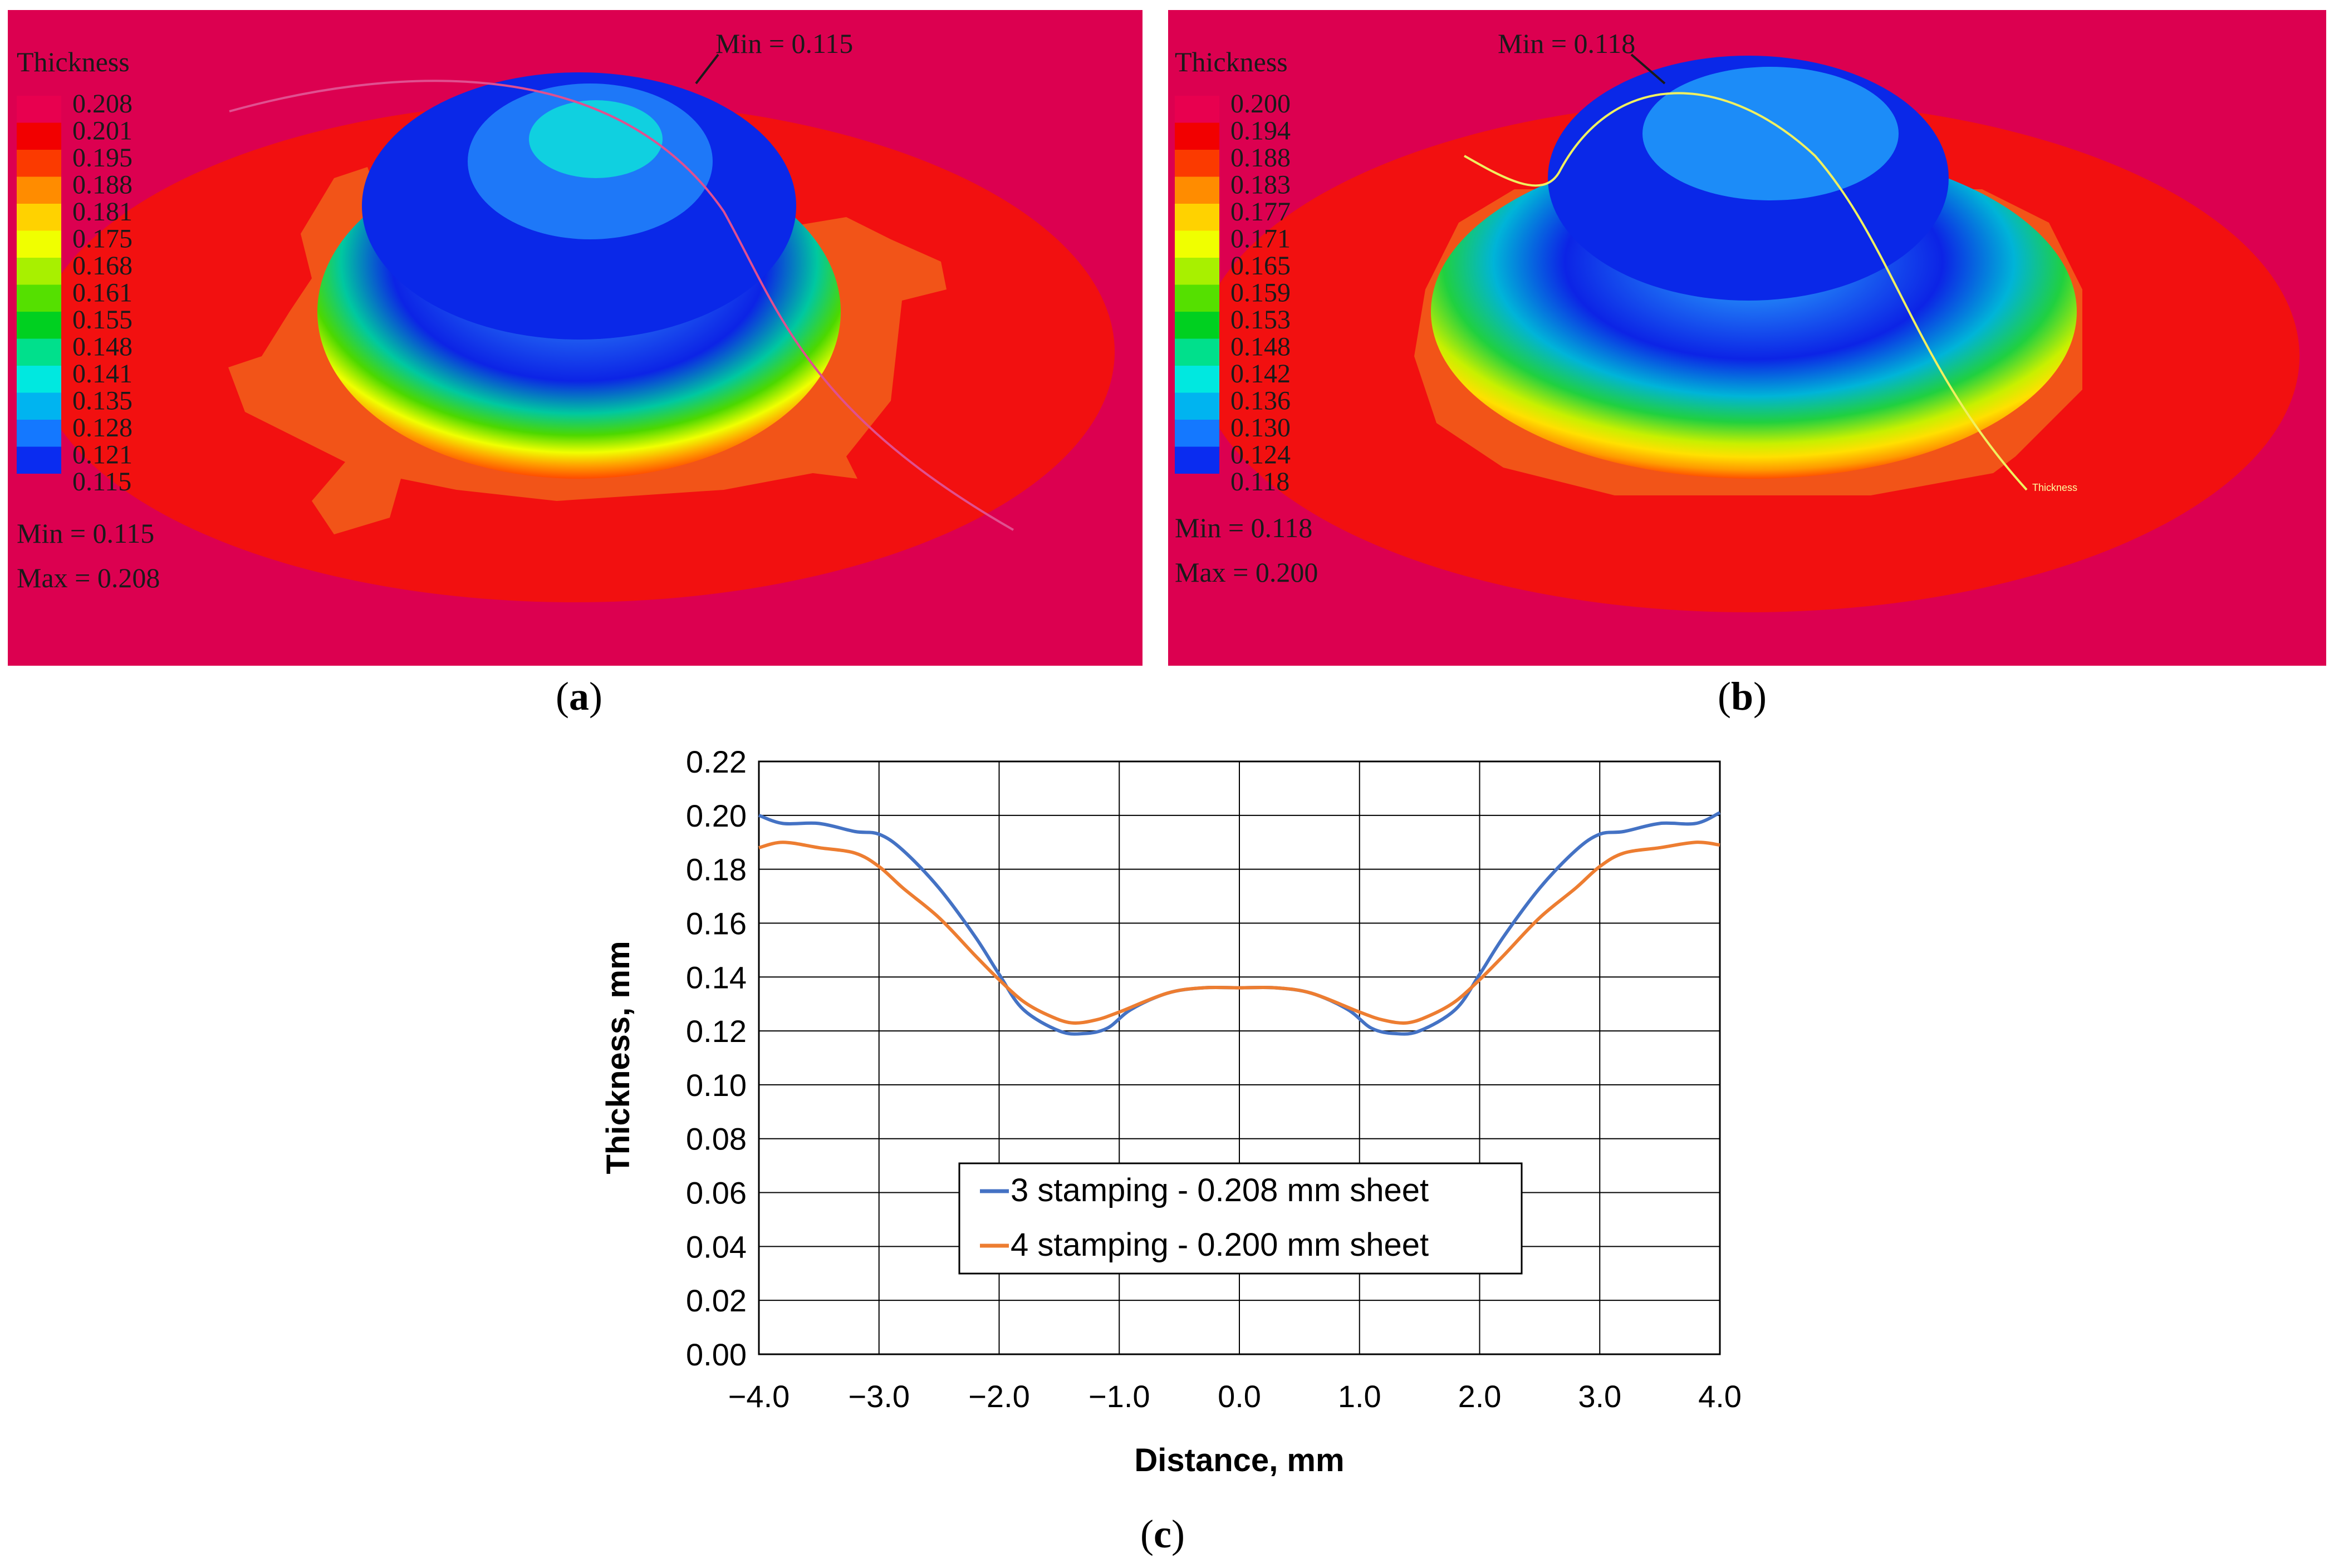 The image size is (2334, 1568). I want to click on caption-a-letter: a, so click(578, 696).